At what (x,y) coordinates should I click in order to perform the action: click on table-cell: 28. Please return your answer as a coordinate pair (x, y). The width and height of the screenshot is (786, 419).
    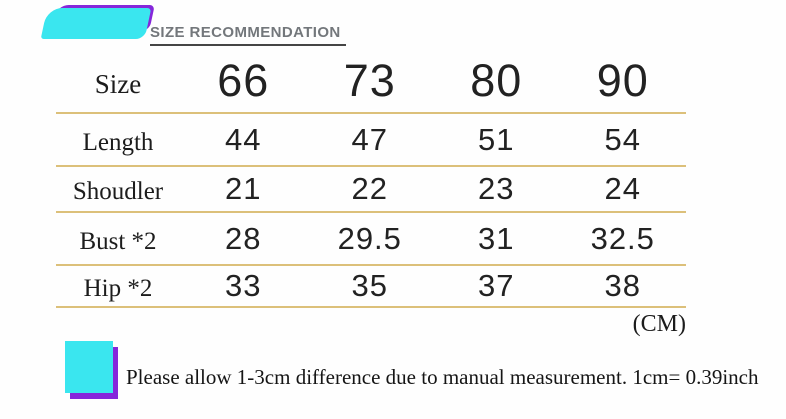
    Looking at the image, I should click on (243, 238).